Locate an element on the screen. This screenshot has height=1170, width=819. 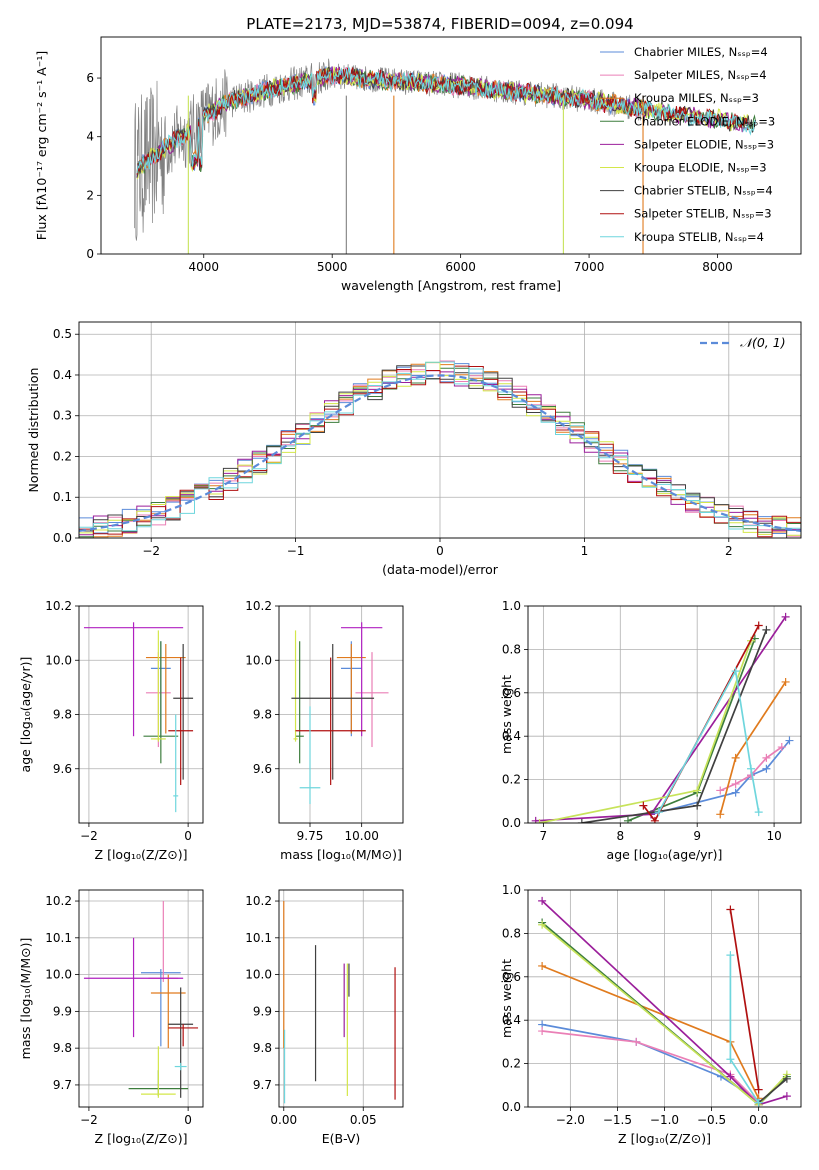
residuals-legend: 𝒩(0, 1) is located at coordinates (743, 342).